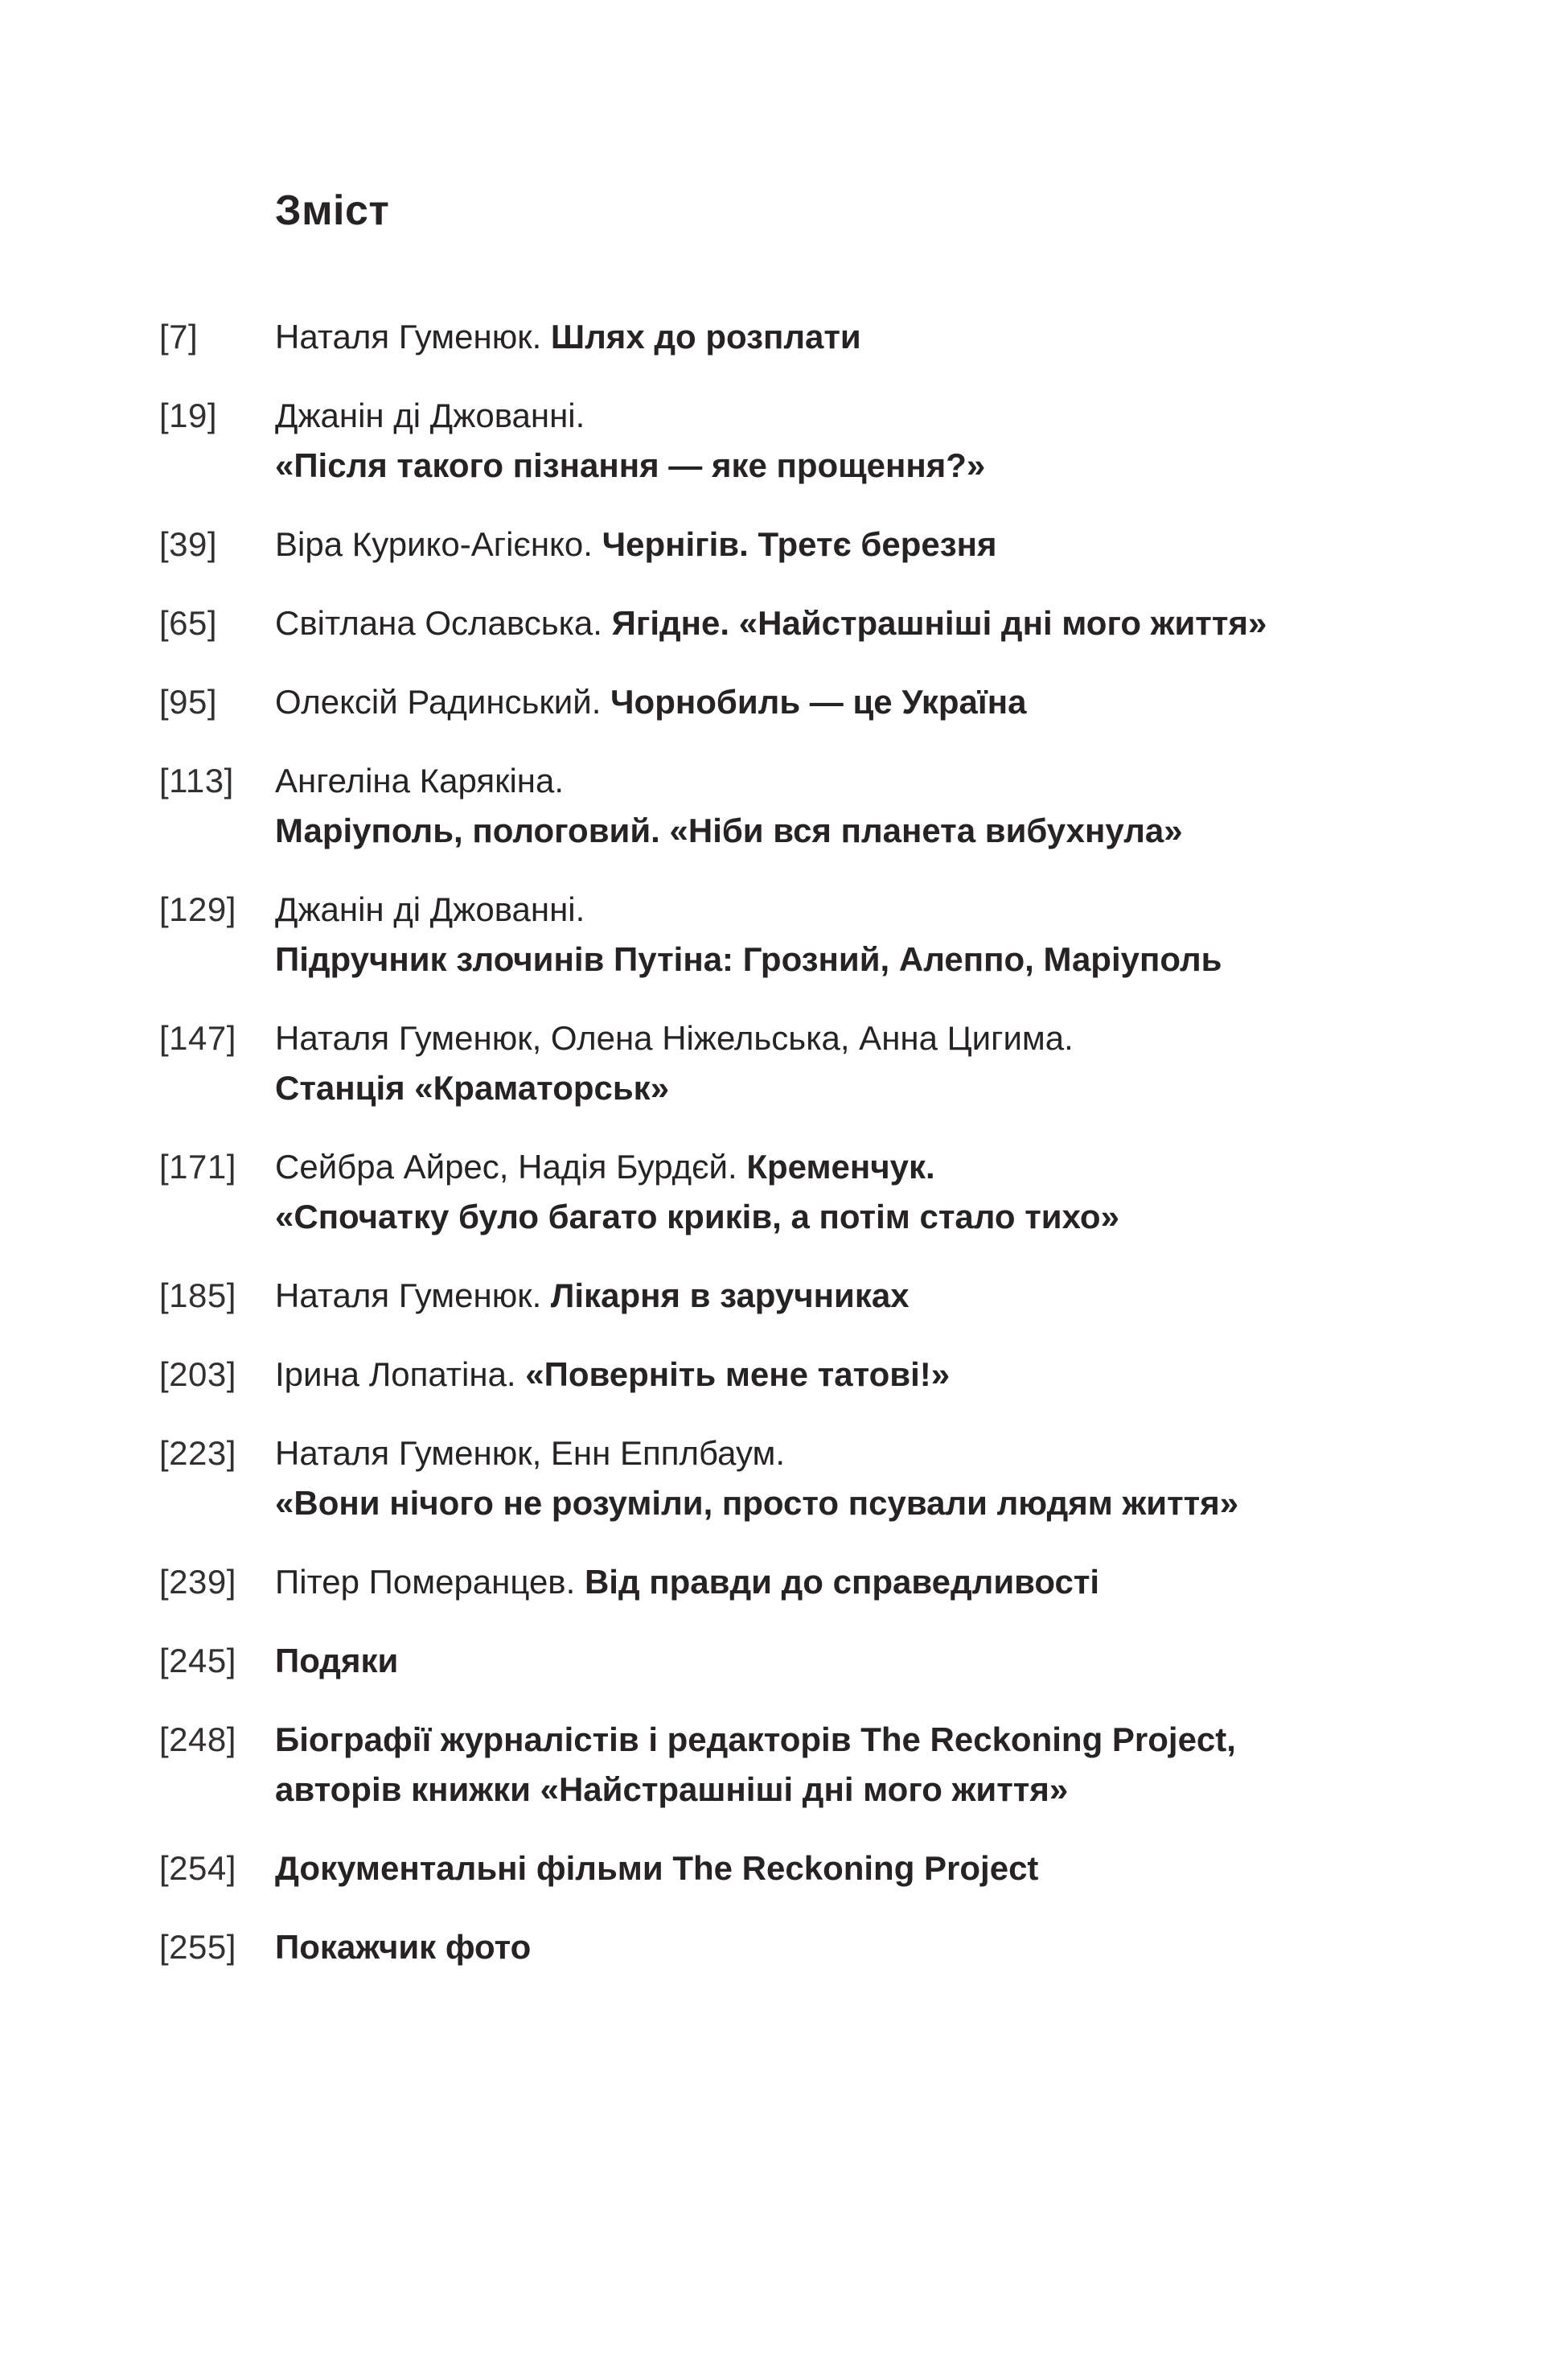 The height and width of the screenshot is (2380, 1544). Describe the element at coordinates (197, 1947) in the screenshot. I see `toc-entry-page-number: [255]` at that location.